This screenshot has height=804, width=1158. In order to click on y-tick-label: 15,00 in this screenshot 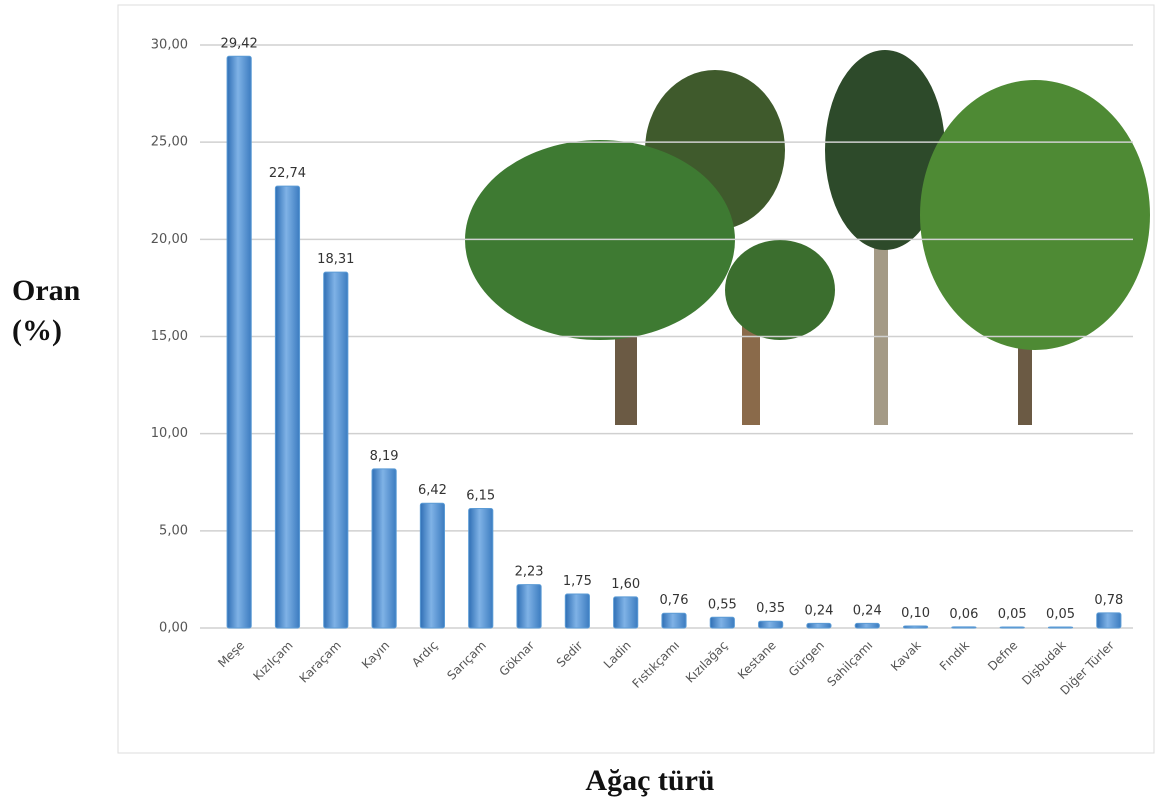, I will do `click(169, 336)`.